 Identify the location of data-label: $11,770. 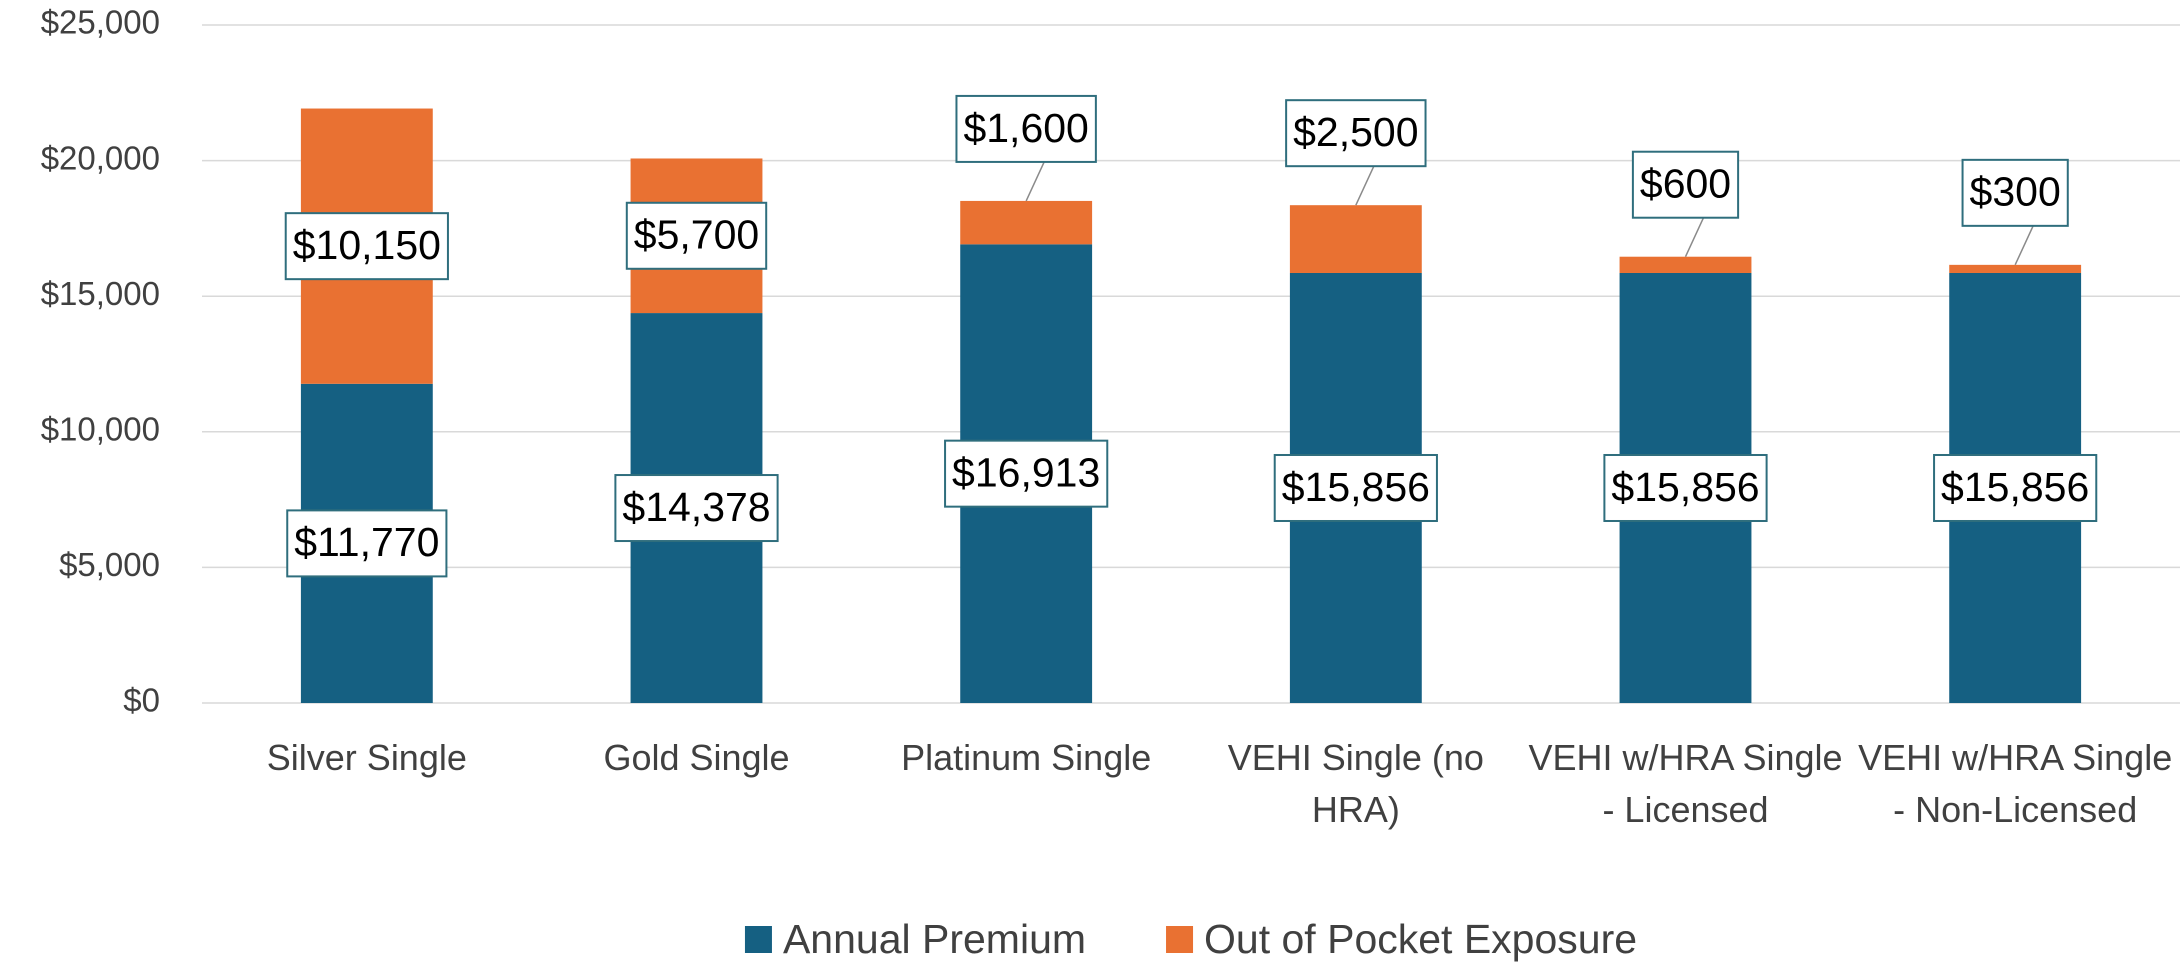
(367, 543).